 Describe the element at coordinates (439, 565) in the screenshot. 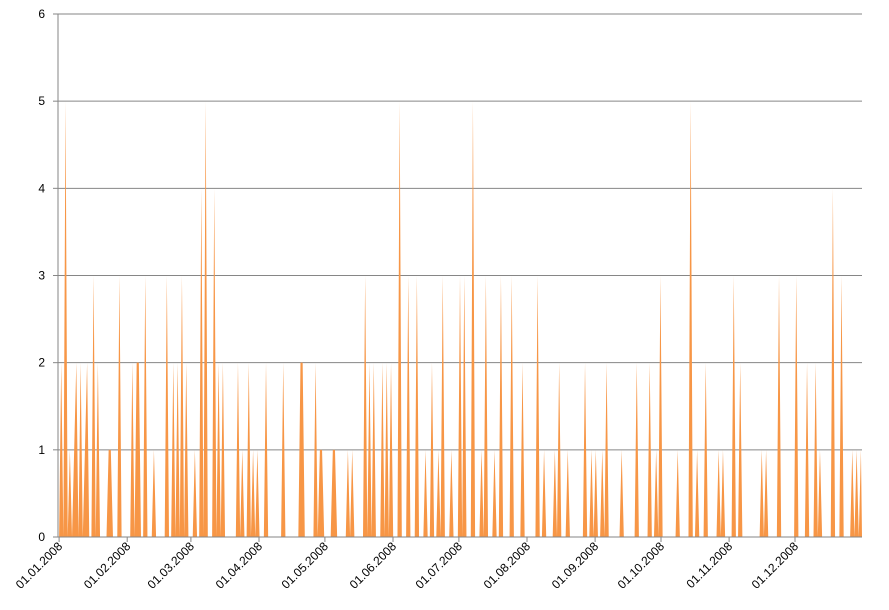

I see `x-tick-label: 01.07.2008` at that location.